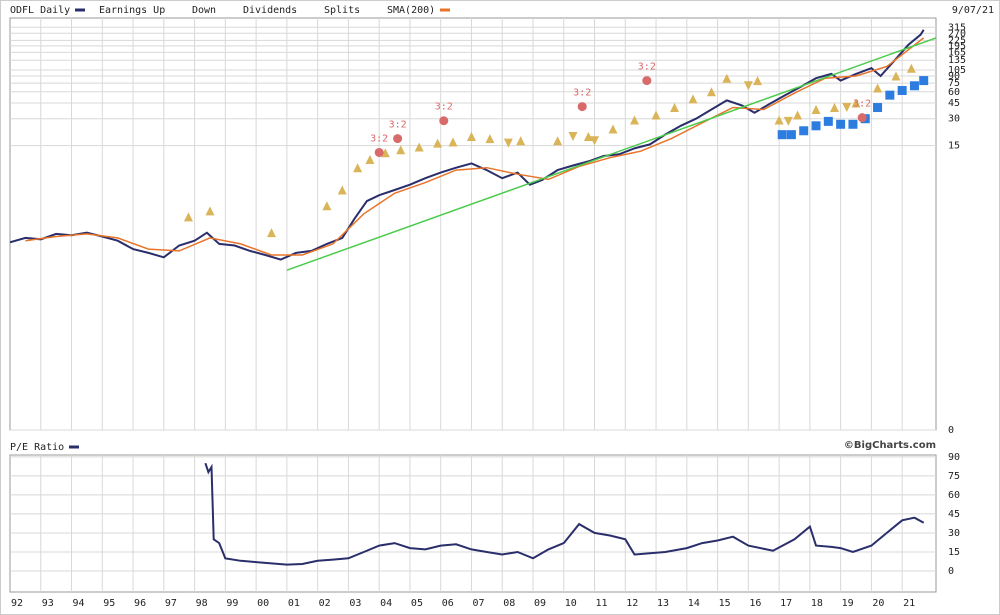 Image resolution: width=1000 pixels, height=615 pixels. What do you see at coordinates (957, 70) in the screenshot?
I see `y-tick-label: 105` at bounding box center [957, 70].